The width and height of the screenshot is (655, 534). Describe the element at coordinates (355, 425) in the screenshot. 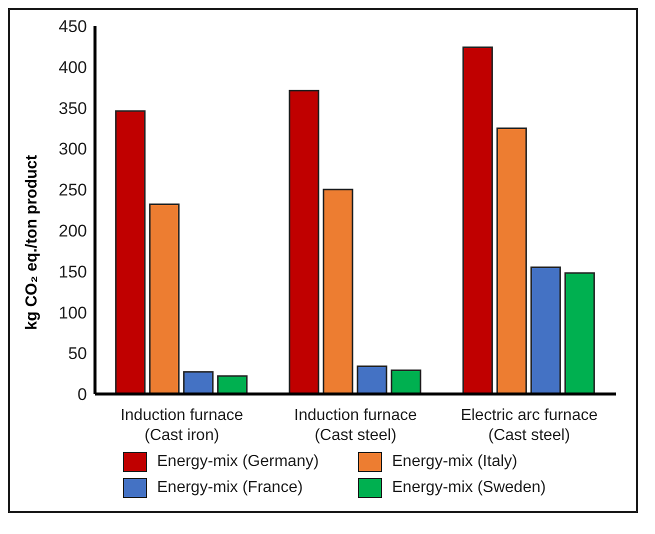

I see `x-tick-label: Induction furnace (Cast steel)` at that location.